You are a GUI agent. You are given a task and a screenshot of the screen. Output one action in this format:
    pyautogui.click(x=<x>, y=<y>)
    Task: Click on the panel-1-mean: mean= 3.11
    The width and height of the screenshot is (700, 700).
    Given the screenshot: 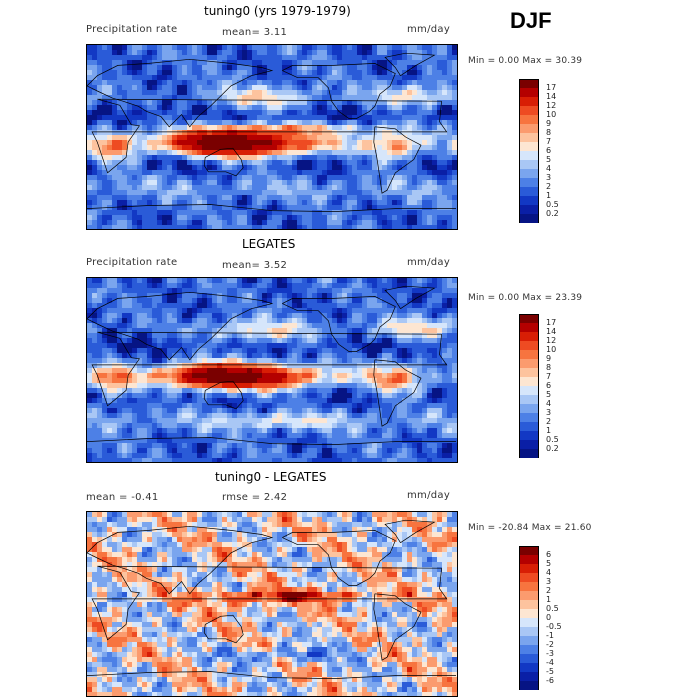 What is the action you would take?
    pyautogui.click(x=255, y=32)
    